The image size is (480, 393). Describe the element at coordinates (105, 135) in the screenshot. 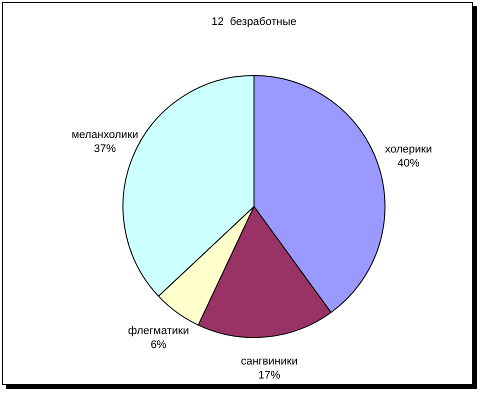

I see `slice-label: меланхолики` at that location.